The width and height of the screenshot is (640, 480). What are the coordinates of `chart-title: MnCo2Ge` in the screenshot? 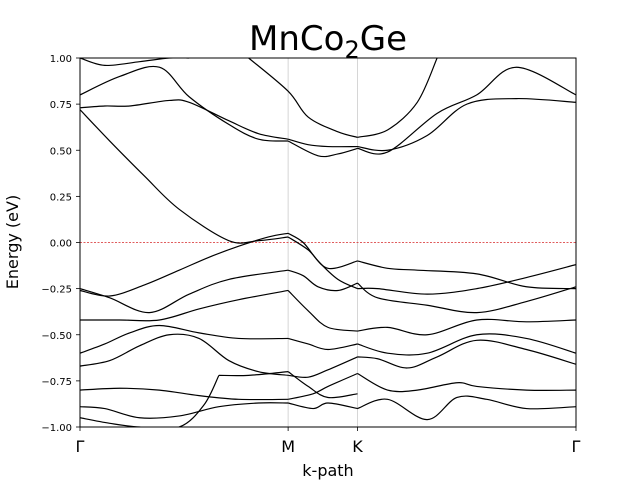 It's located at (328, 41).